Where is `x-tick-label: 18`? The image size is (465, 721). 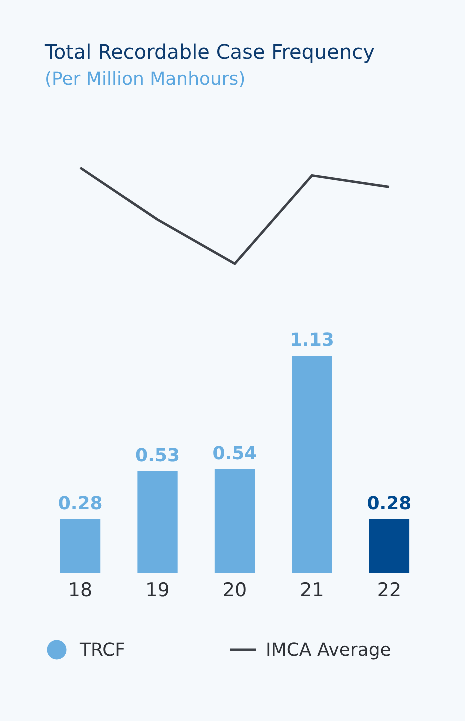 x-tick-label: 18 is located at coordinates (80, 591).